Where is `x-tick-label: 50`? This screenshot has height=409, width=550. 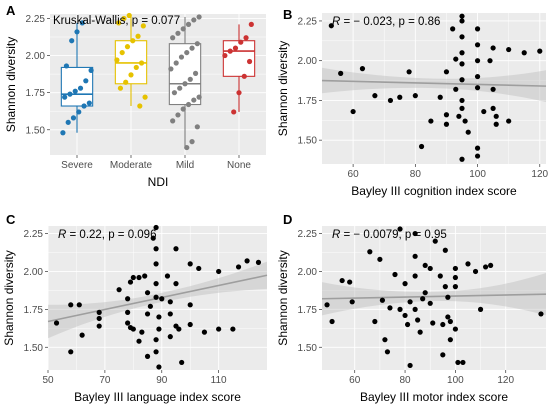
x-tick-label: 50 is located at coordinates (48, 380).